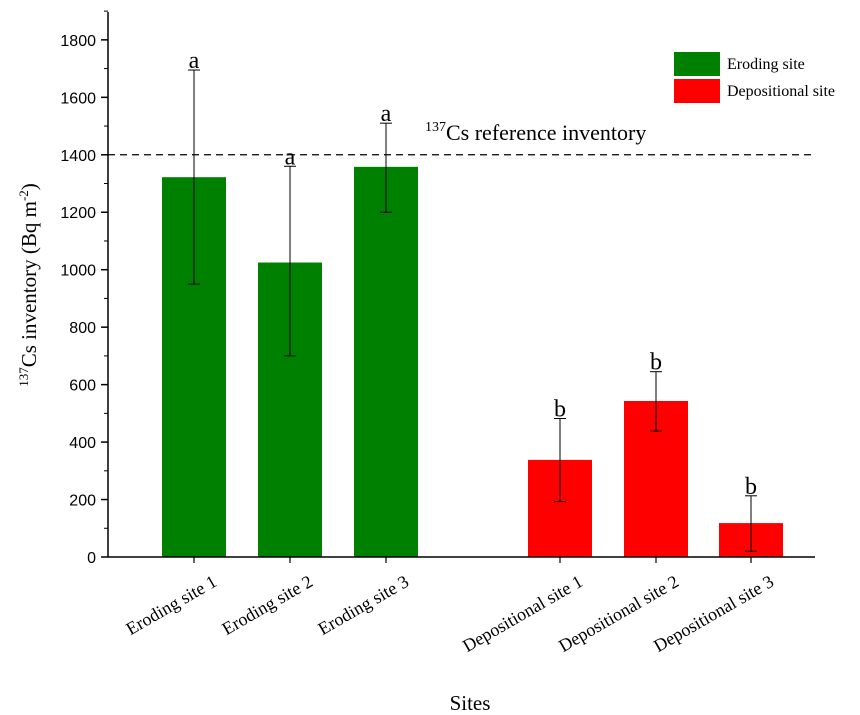  What do you see at coordinates (91, 558) in the screenshot?
I see `y-tick-label: 0` at bounding box center [91, 558].